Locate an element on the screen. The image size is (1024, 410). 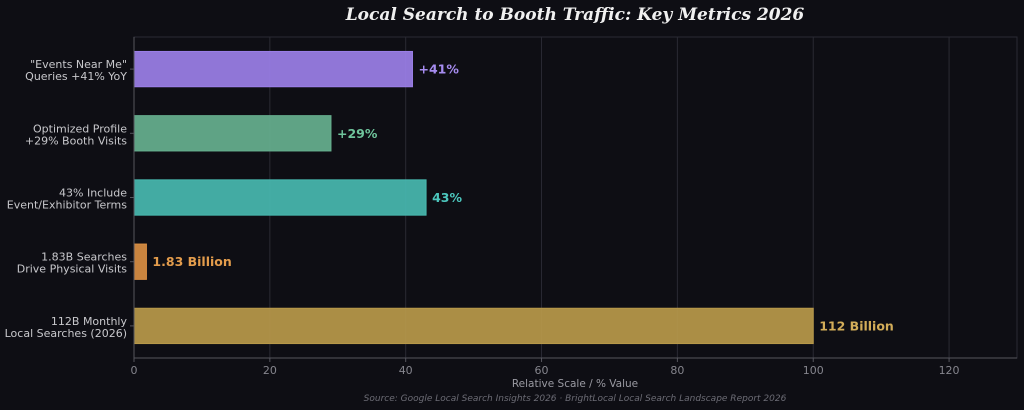
category-label: "Events Near Me" Queries +41% YoY is located at coordinates (76, 70).